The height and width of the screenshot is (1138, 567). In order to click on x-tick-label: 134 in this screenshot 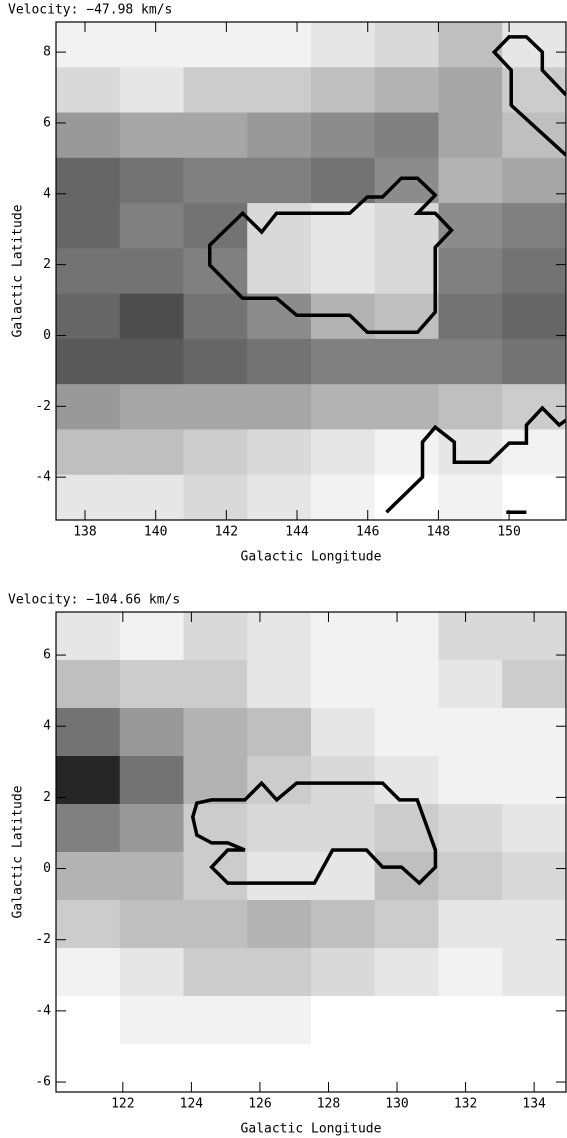, I will do `click(534, 1104)`.